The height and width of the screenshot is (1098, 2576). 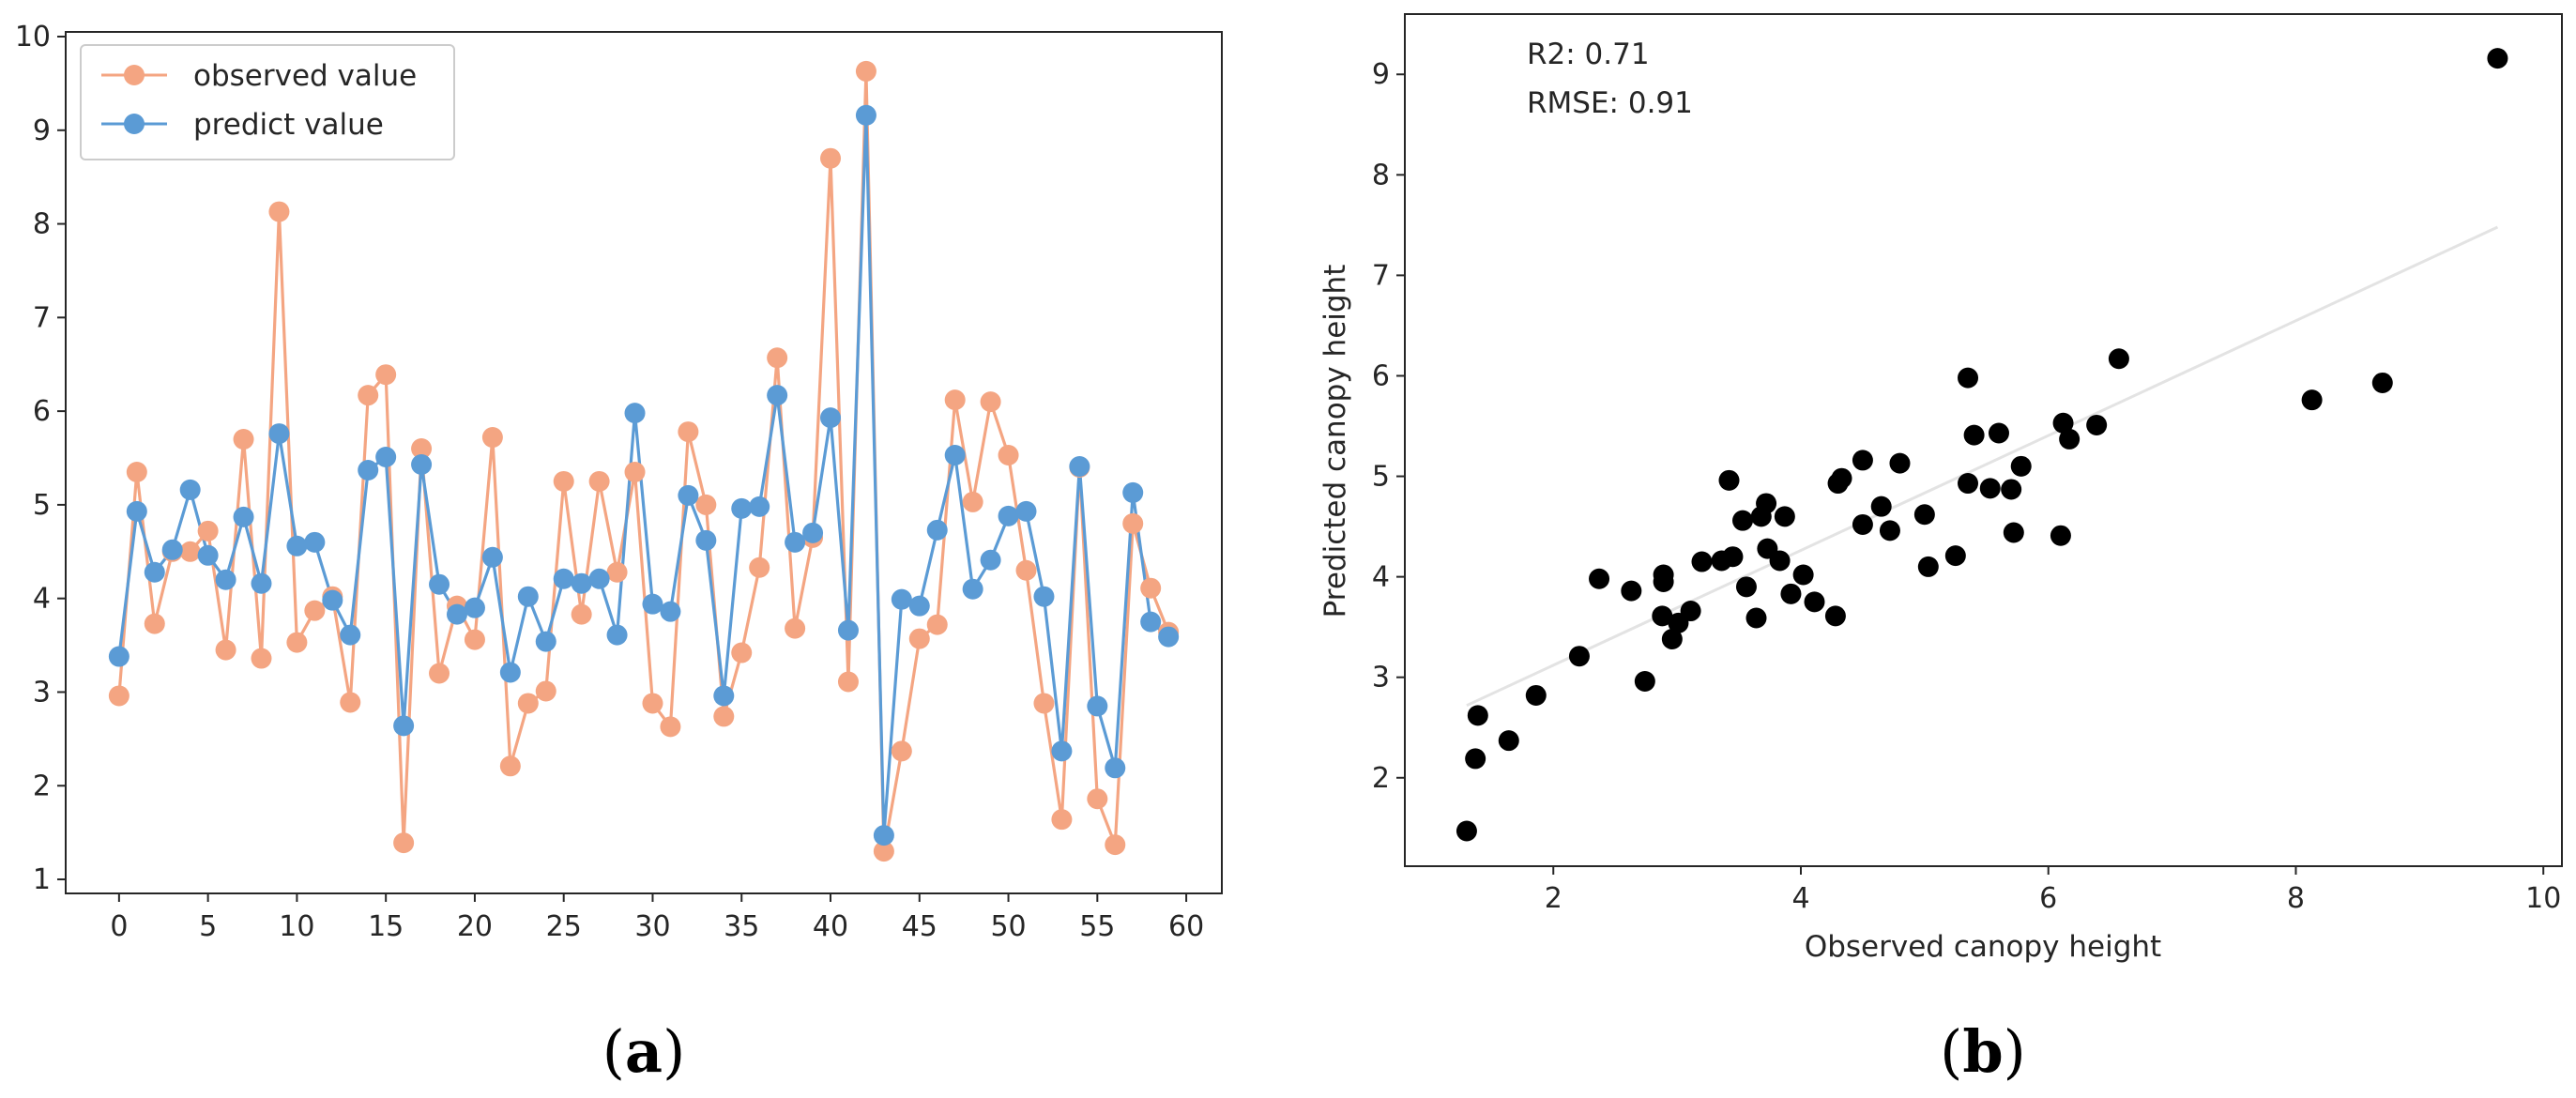 What do you see at coordinates (1610, 103) in the screenshot?
I see `rmse-annotation: RMSE: 0.91` at bounding box center [1610, 103].